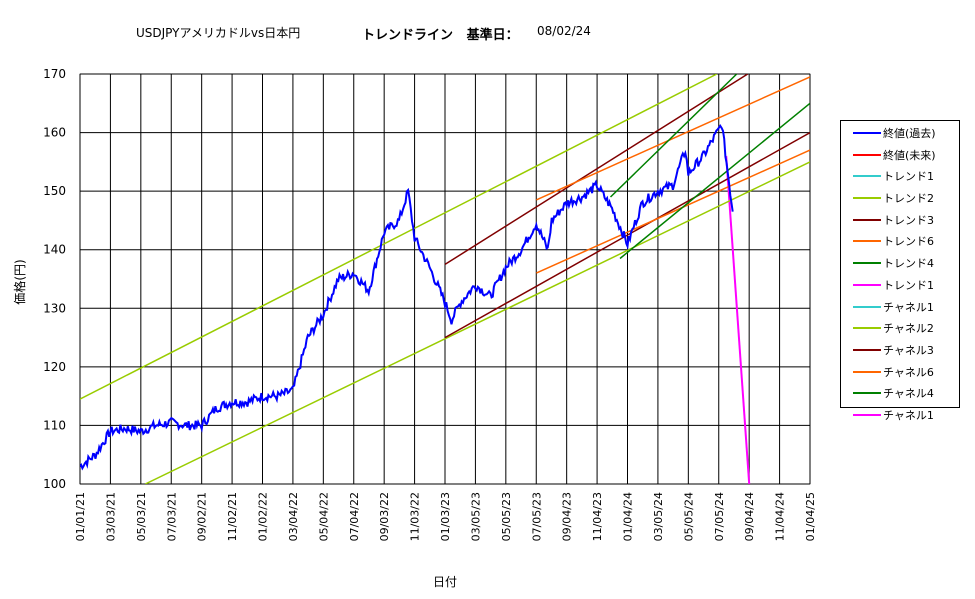 Image resolution: width=975 pixels, height=599 pixels. Describe the element at coordinates (908, 350) in the screenshot. I see `legend-label: チャネル3` at that location.